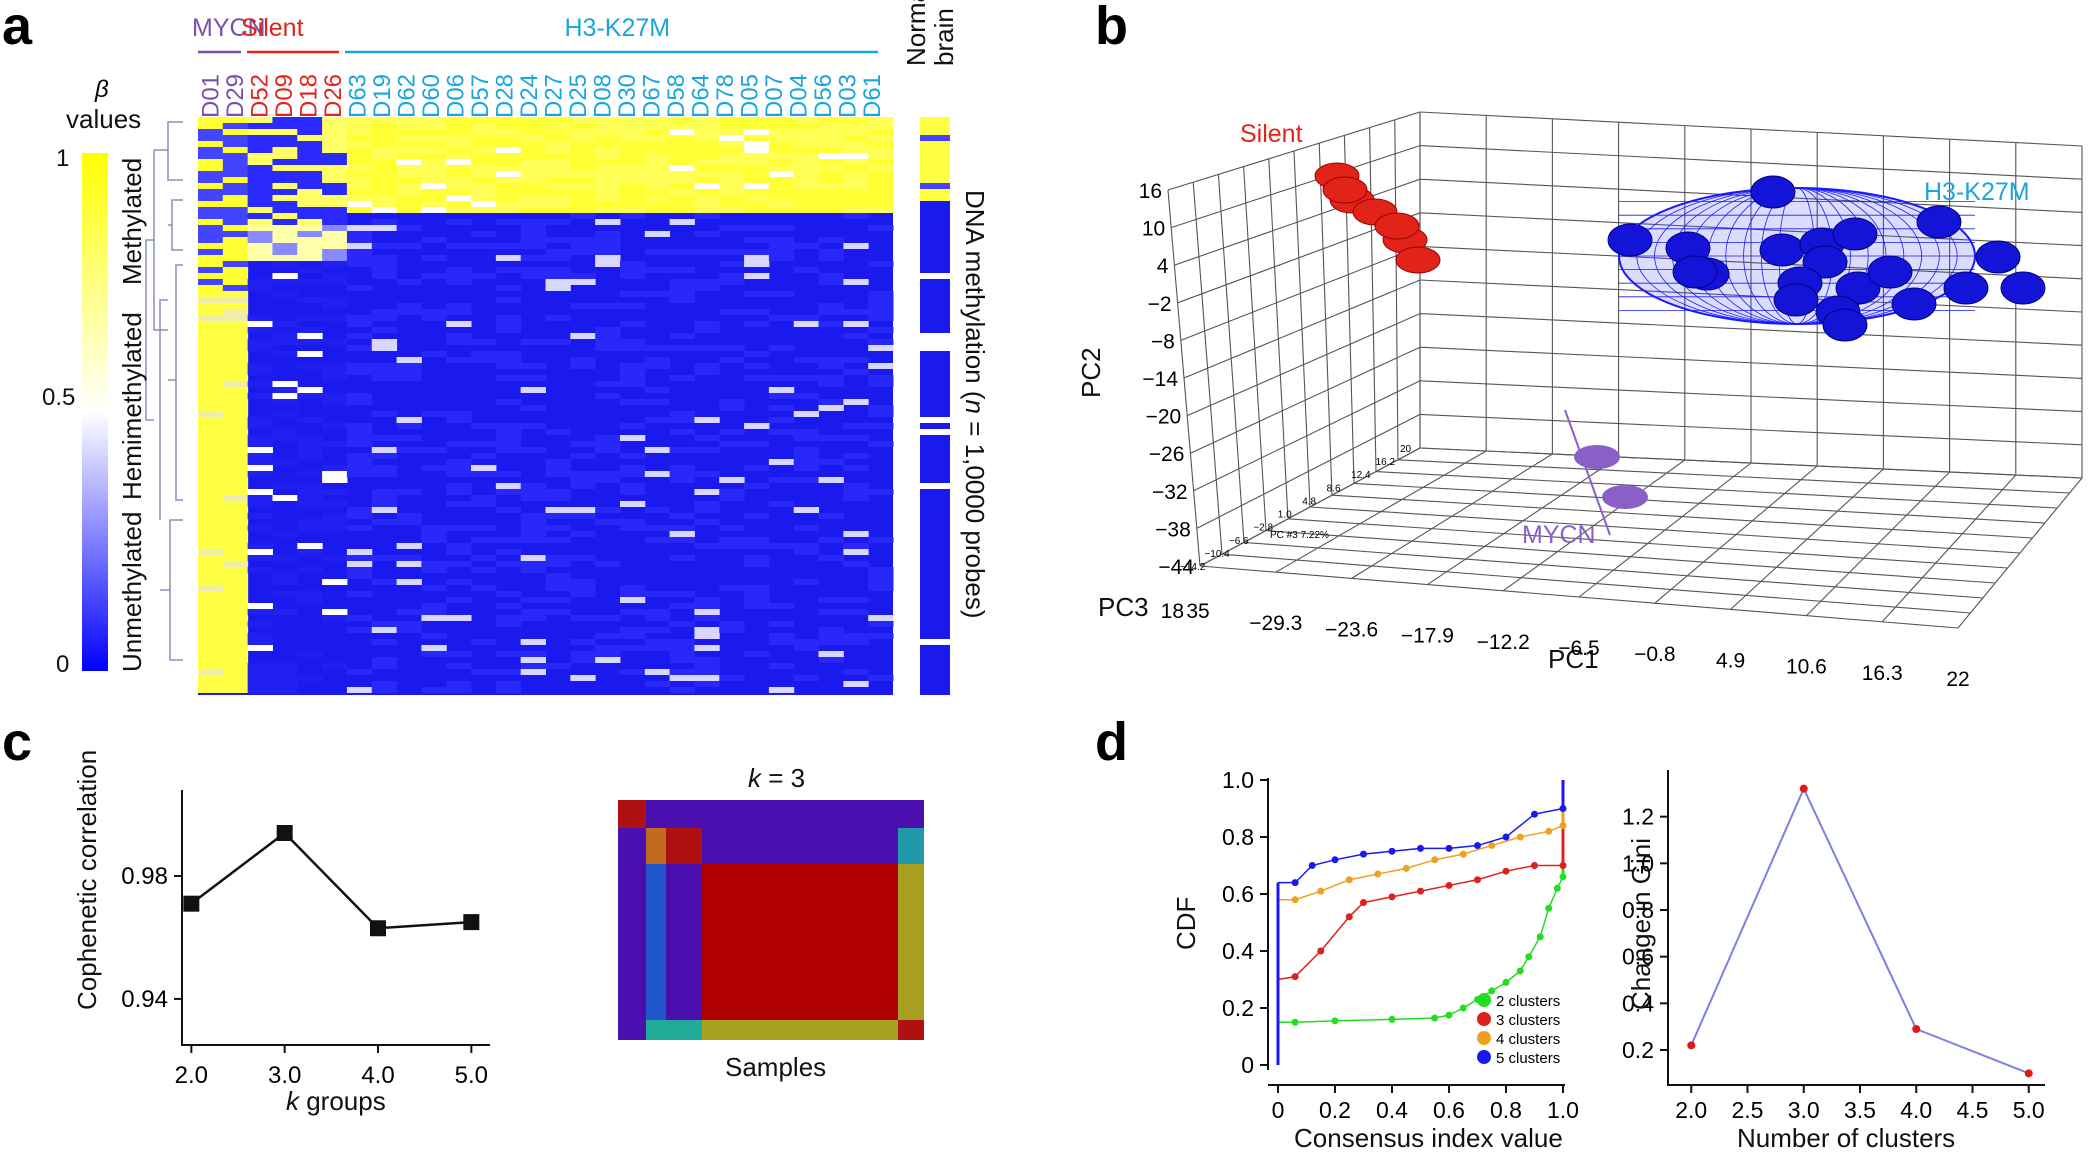 Image resolution: width=2100 pixels, height=1153 pixels. What do you see at coordinates (103, 119) in the screenshot?
I see `values-label: values` at bounding box center [103, 119].